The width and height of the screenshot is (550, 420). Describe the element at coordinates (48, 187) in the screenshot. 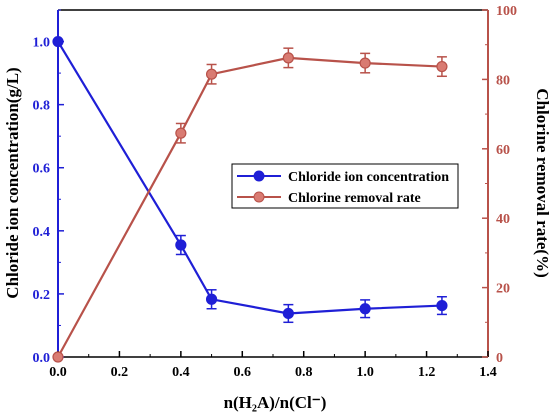

I see `left-y-axis-ticks: 0.0 0.2 0.4 0.6 0.8 1.0` at that location.